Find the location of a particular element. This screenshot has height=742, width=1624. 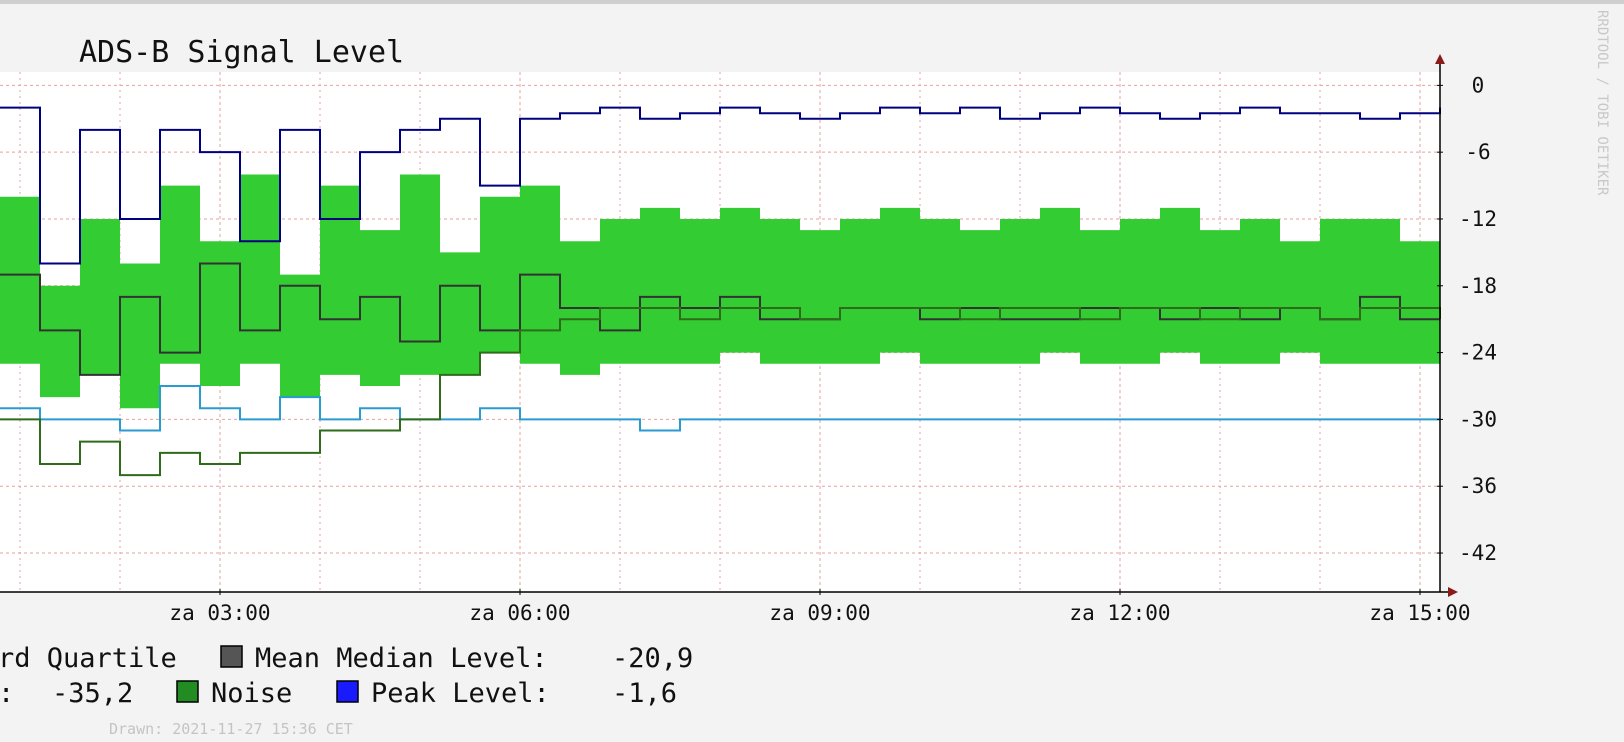

y-tick-label: 0 is located at coordinates (1478, 85).